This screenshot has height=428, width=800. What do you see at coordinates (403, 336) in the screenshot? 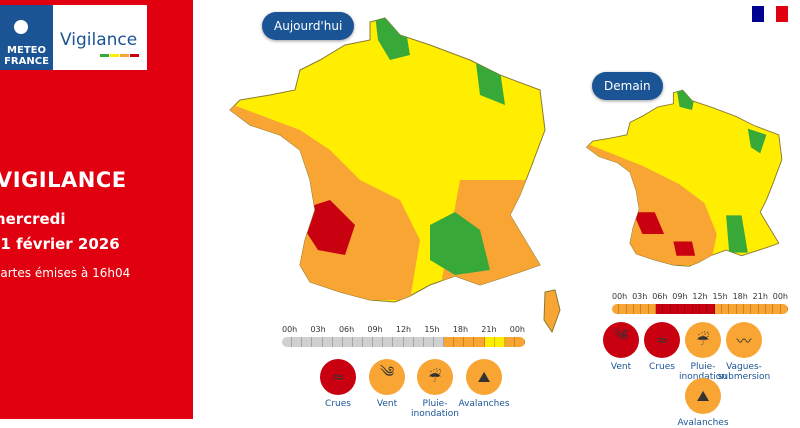
I see `timeline-today: 00h 03h 06h 09h 12h 15h 18h 21h 00h` at bounding box center [403, 336].